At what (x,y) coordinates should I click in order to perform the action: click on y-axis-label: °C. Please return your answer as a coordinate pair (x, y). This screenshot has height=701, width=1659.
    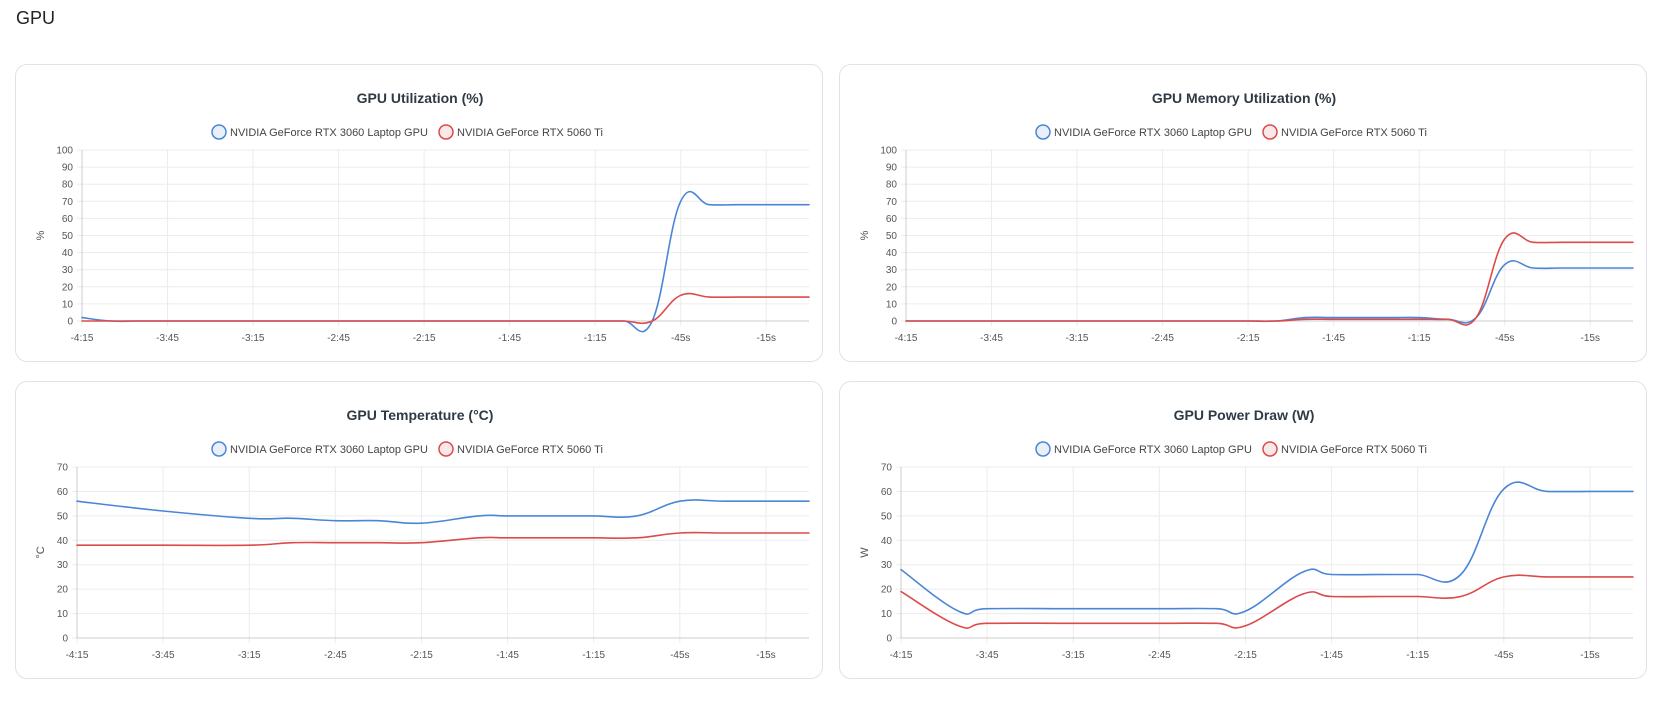
    Looking at the image, I should click on (41, 552).